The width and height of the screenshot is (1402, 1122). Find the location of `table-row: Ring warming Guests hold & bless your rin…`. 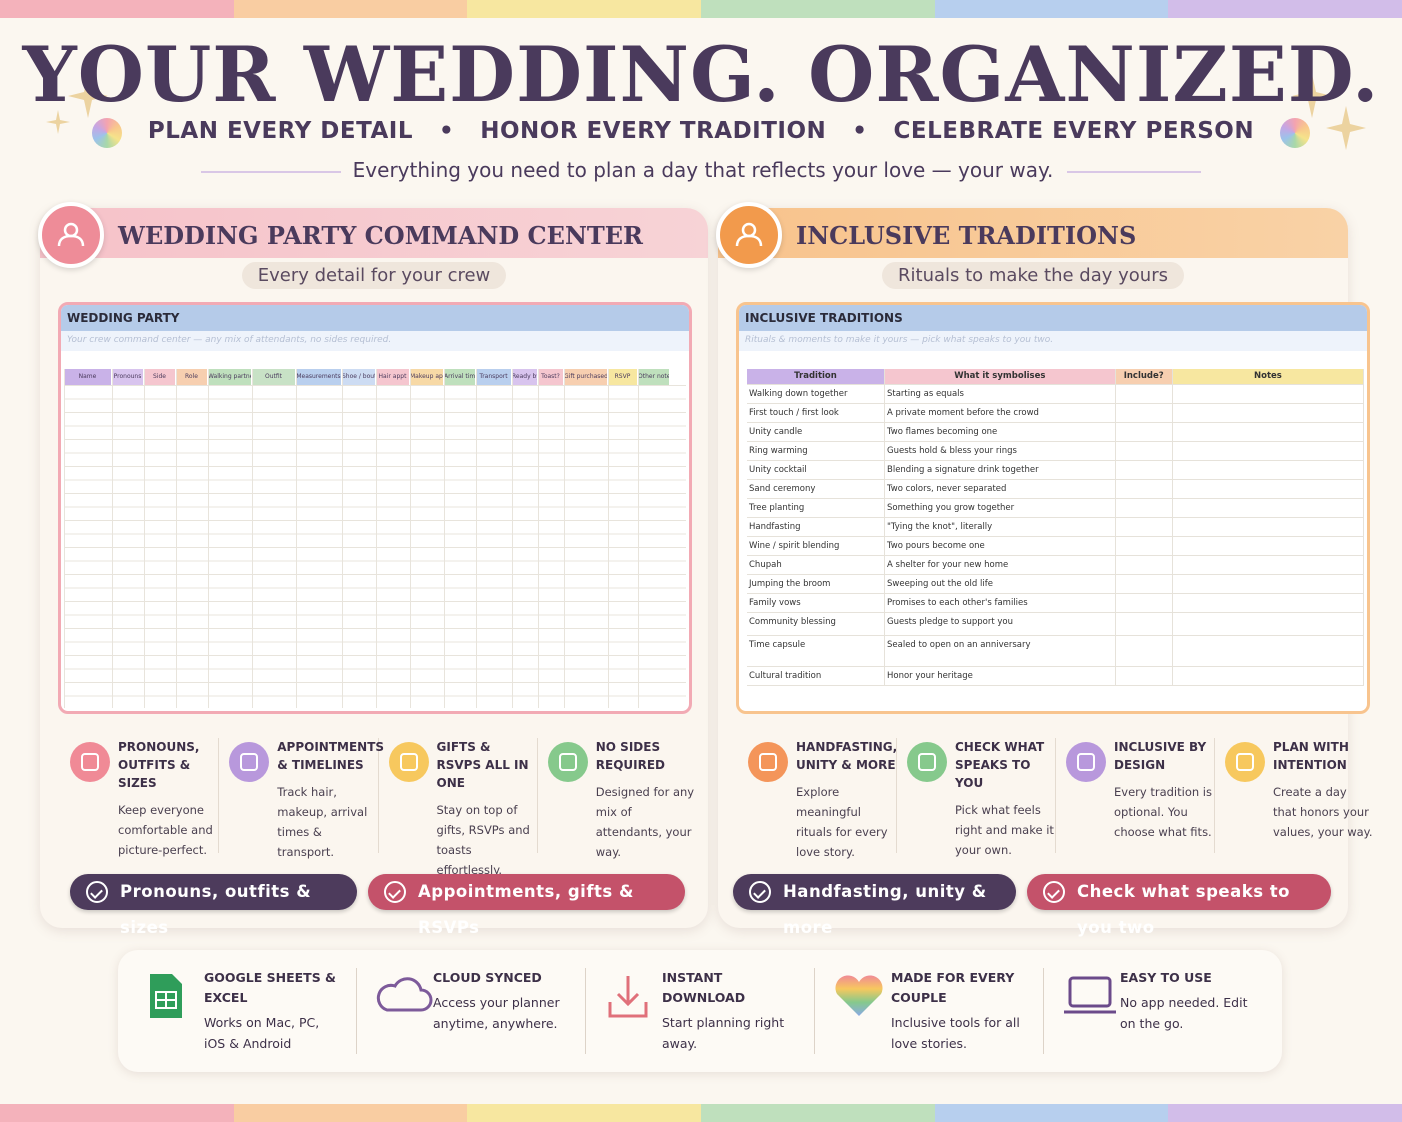

table-row: Ring warming Guests hold & bless your rin… is located at coordinates (1055, 451).